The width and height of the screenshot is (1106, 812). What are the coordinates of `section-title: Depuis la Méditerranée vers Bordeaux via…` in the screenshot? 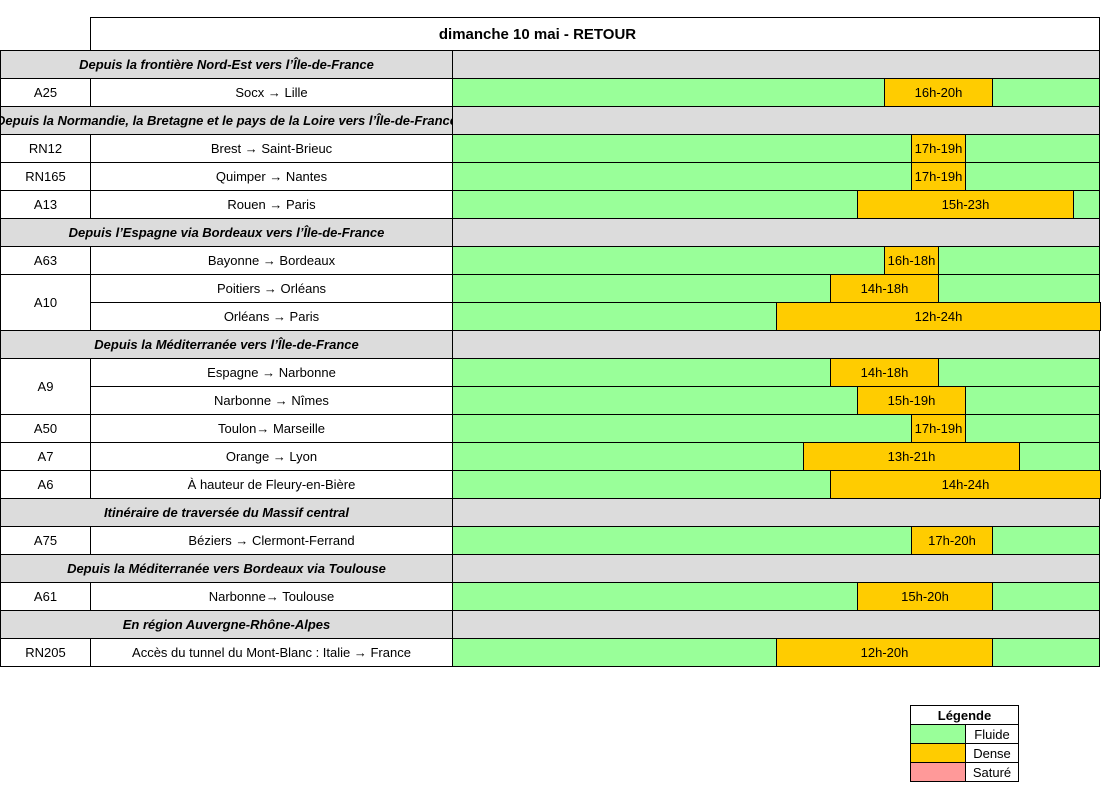 It's located at (226, 568).